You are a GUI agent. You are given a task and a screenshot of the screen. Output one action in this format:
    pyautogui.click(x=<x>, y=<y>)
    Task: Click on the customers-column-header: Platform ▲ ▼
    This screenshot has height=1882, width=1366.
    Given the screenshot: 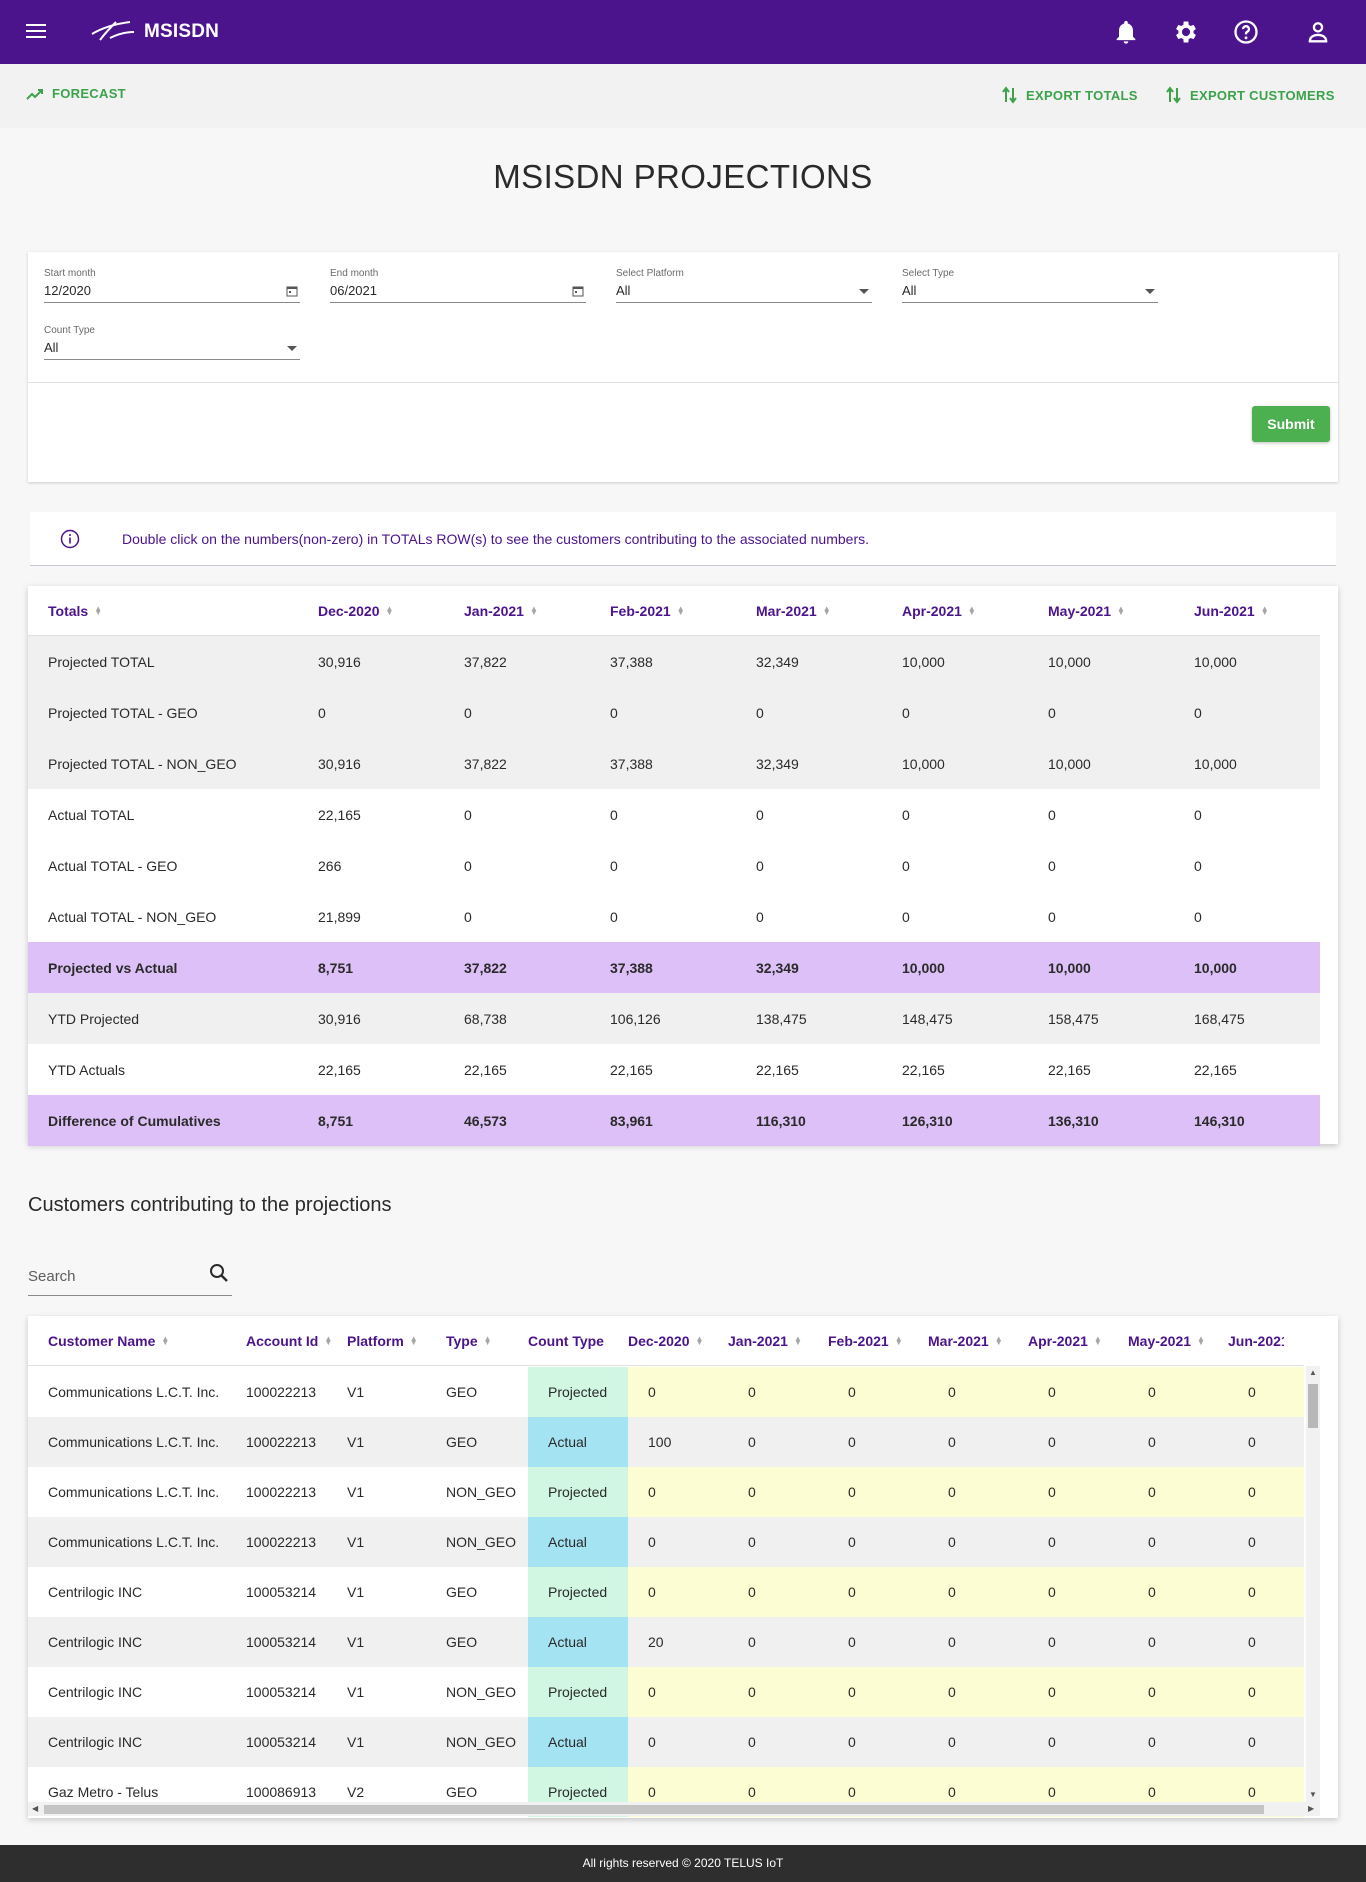 What is the action you would take?
    pyautogui.click(x=396, y=1340)
    